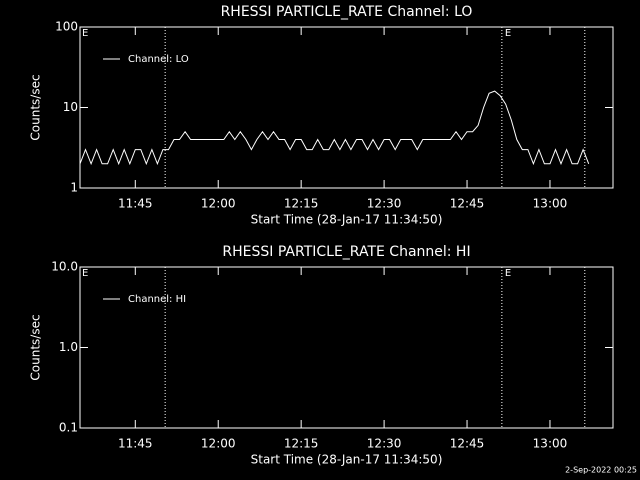  Describe the element at coordinates (347, 12) in the screenshot. I see `chart-title: RHESSI PARTICLE_RATE Channel: LO` at that location.